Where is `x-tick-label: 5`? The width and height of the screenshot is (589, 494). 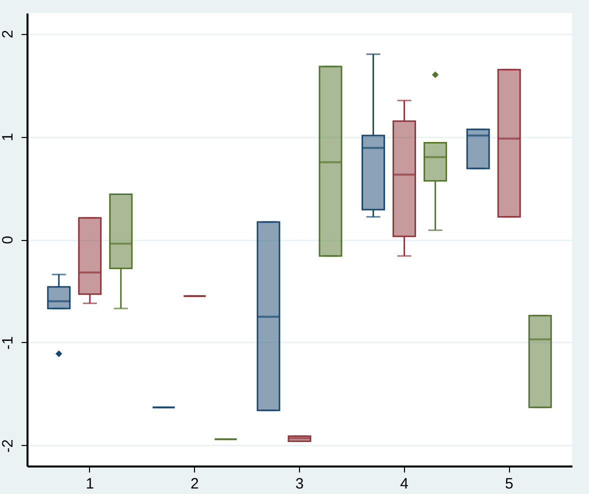
x-tick-label: 5 is located at coordinates (509, 484).